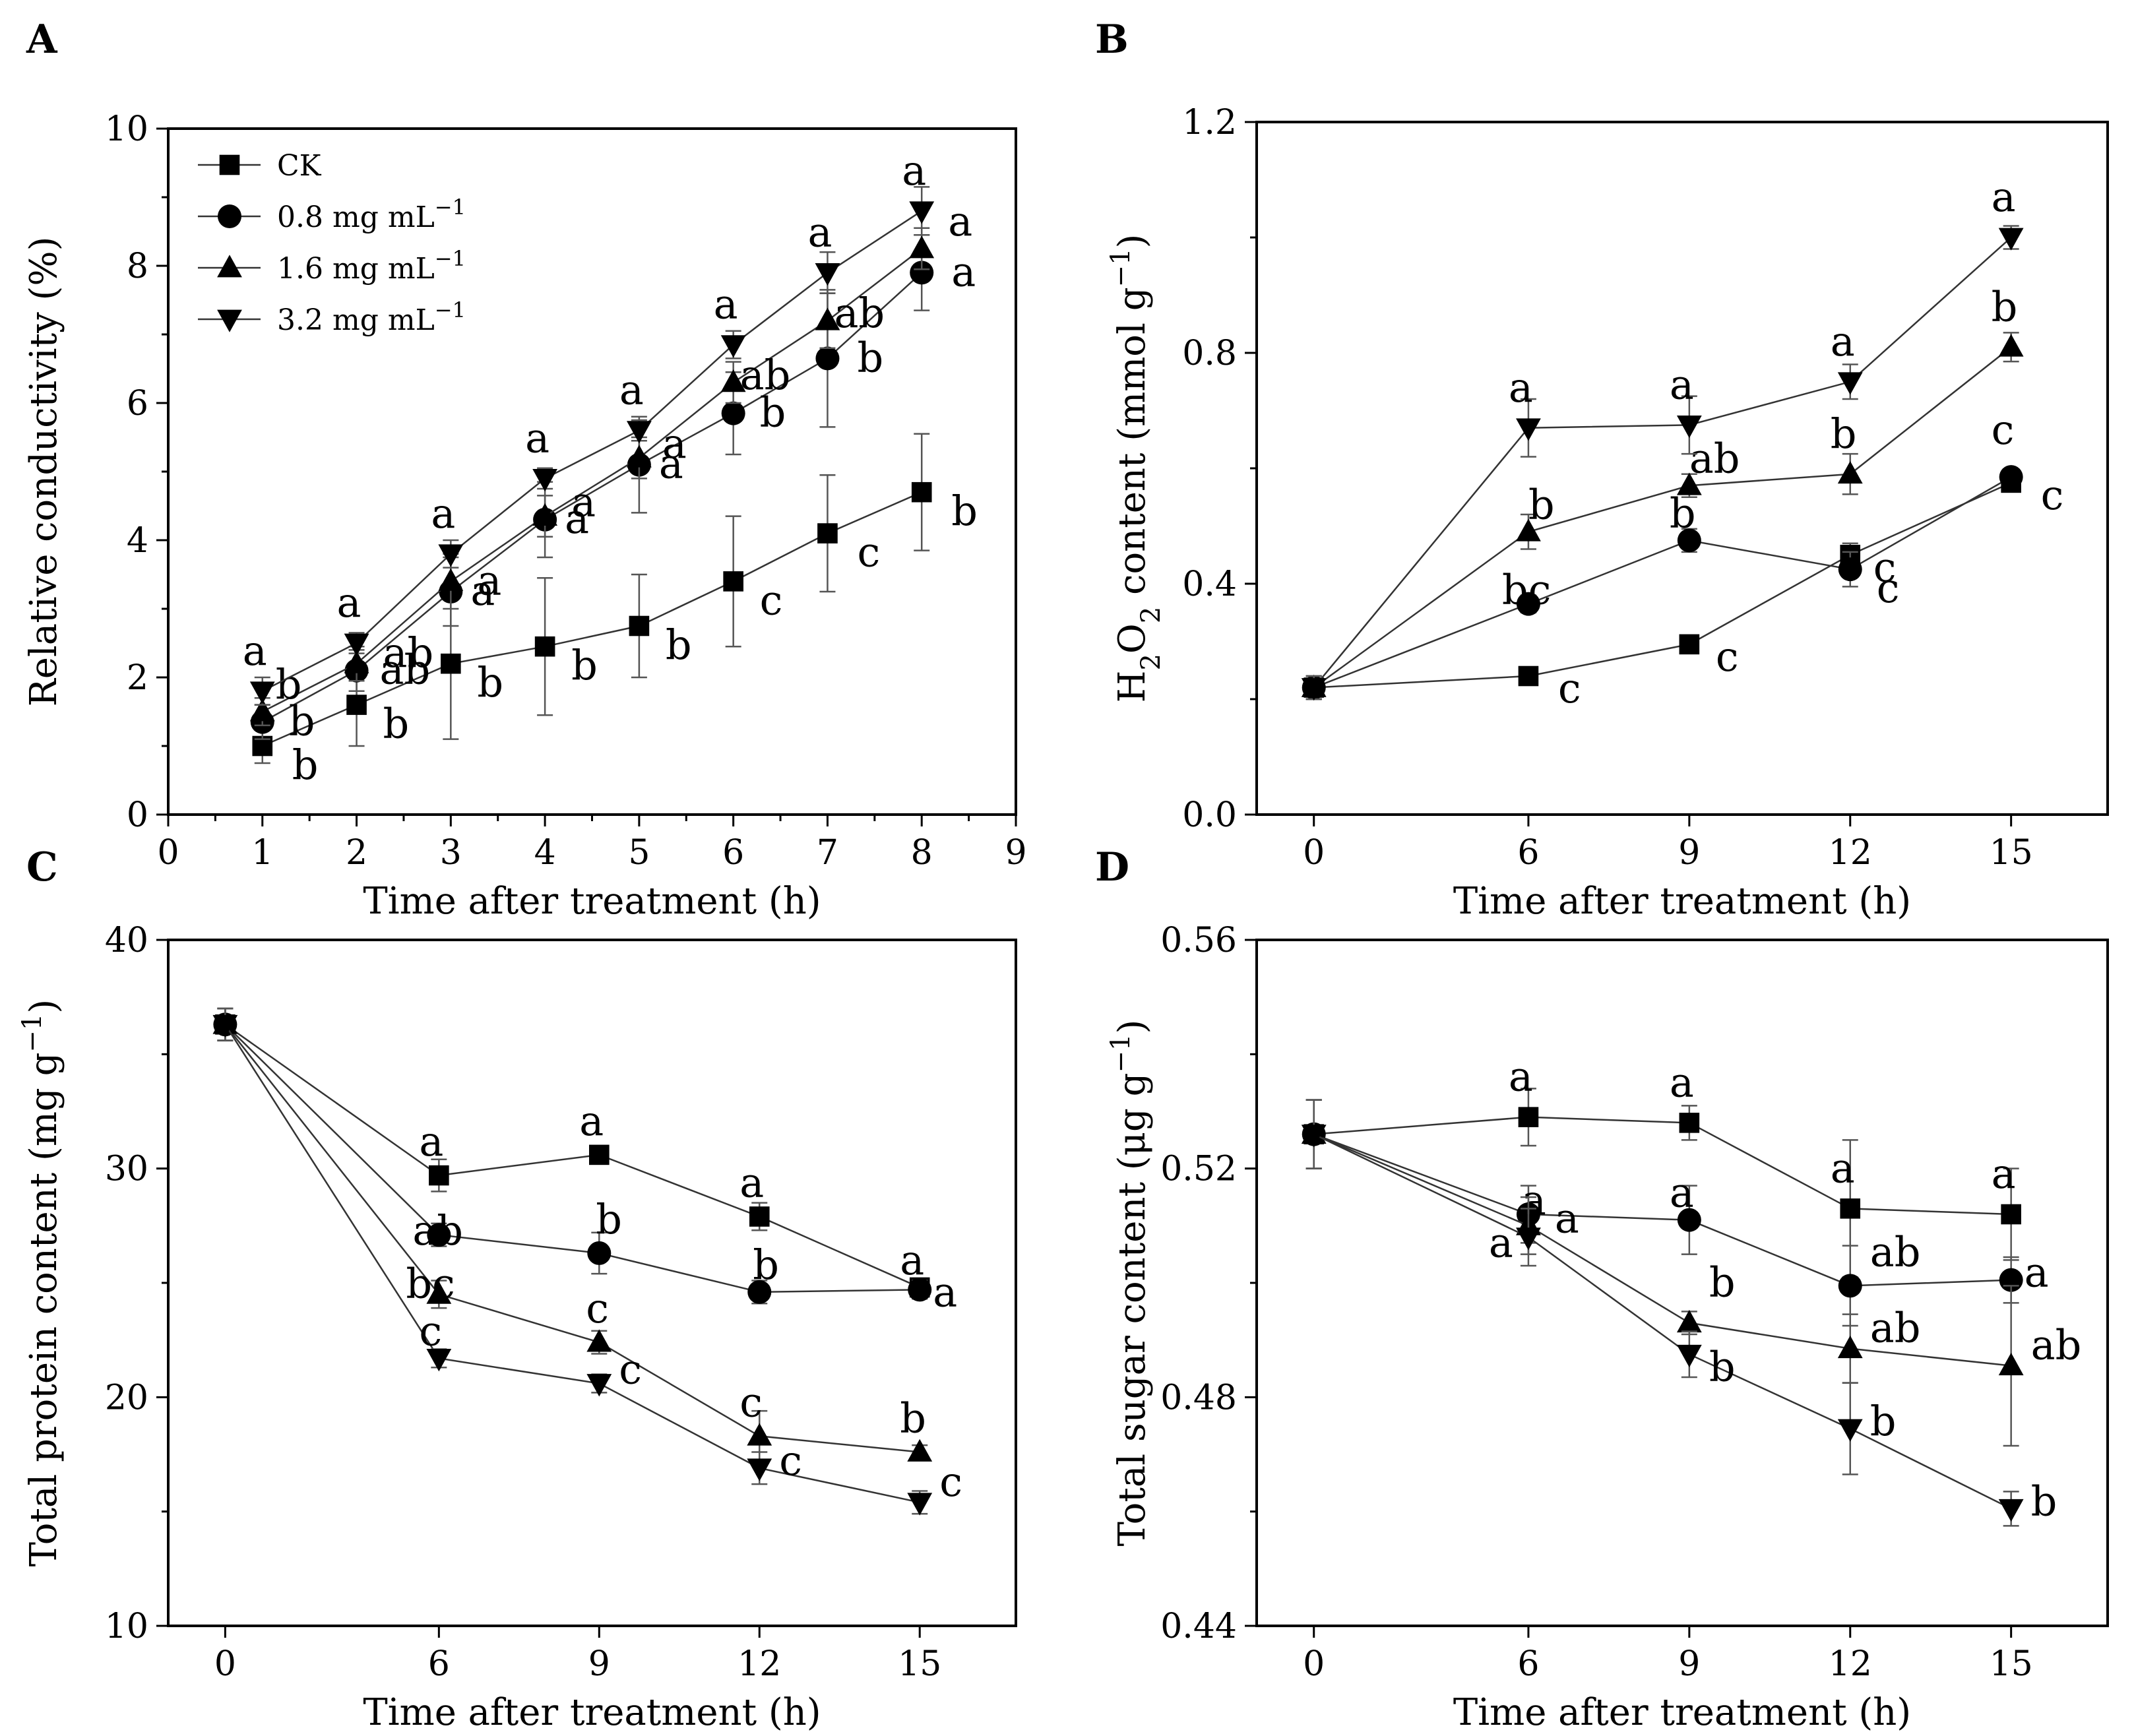  I want to click on series-square: a a a a, so click(572, 1152).